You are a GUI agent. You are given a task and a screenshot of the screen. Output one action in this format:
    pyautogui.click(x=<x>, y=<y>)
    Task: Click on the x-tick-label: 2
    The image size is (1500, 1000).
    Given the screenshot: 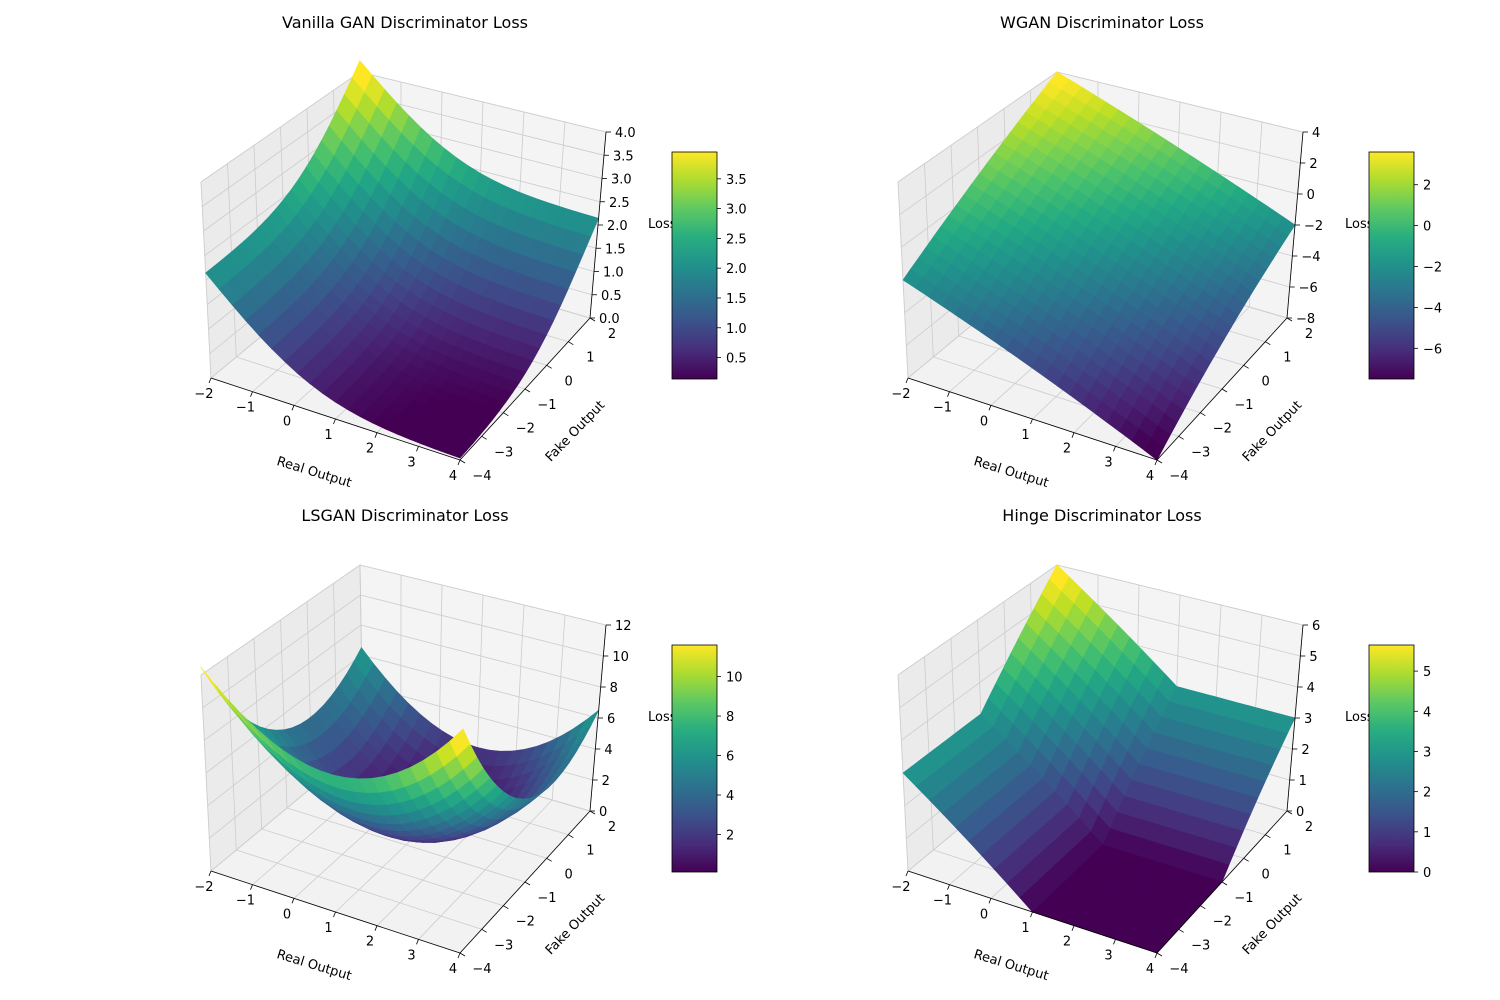 What is the action you would take?
    pyautogui.click(x=1067, y=449)
    